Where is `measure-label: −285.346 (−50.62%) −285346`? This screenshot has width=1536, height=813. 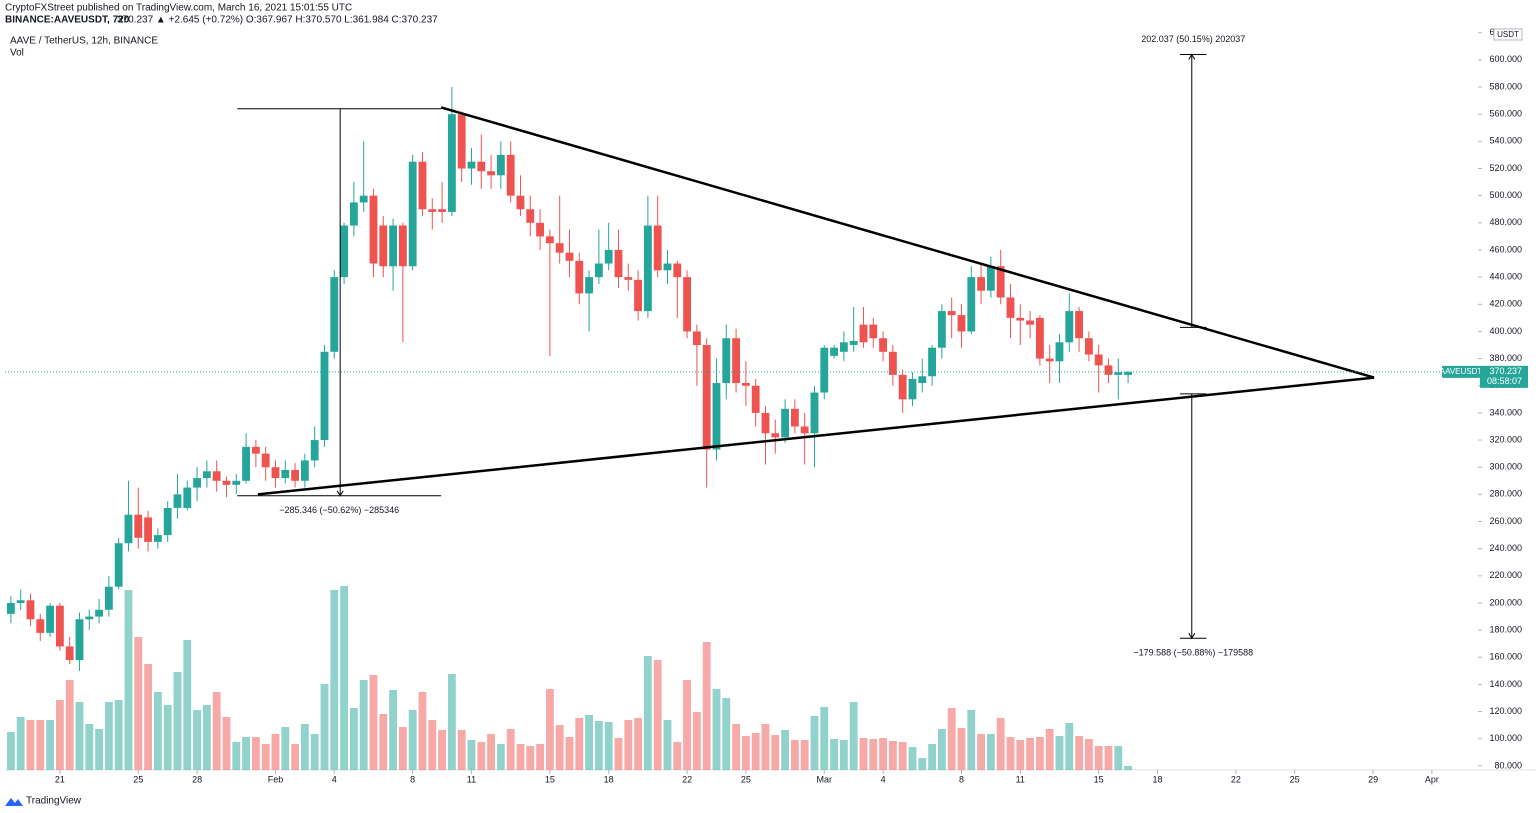 measure-label: −285.346 (−50.62%) −285346 is located at coordinates (339, 510).